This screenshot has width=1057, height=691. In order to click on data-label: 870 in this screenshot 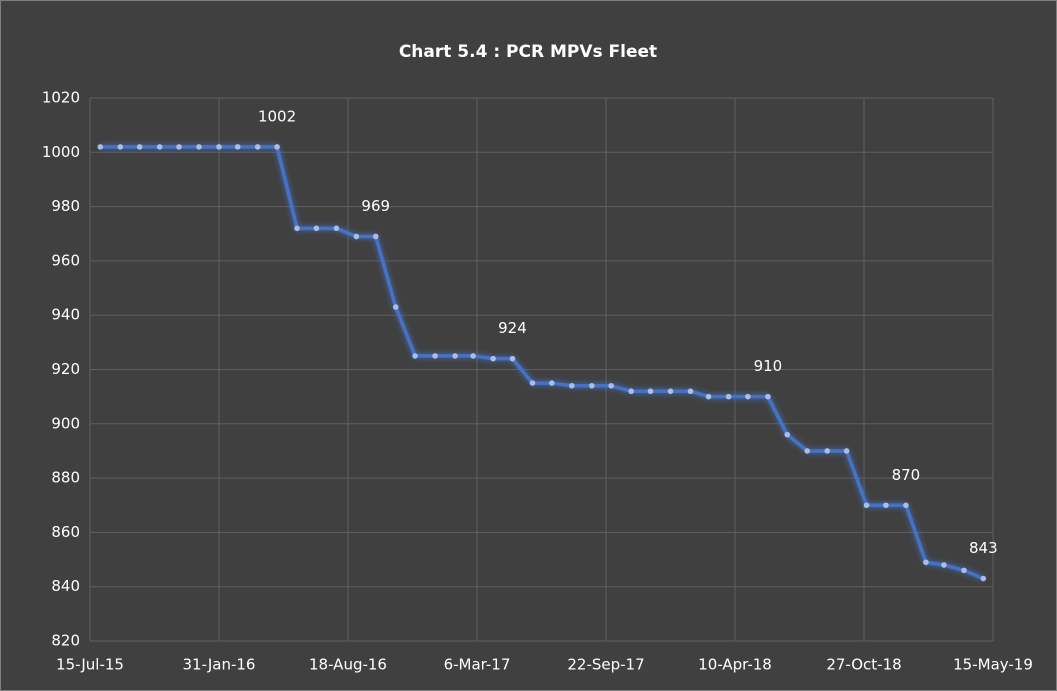, I will do `click(906, 475)`.